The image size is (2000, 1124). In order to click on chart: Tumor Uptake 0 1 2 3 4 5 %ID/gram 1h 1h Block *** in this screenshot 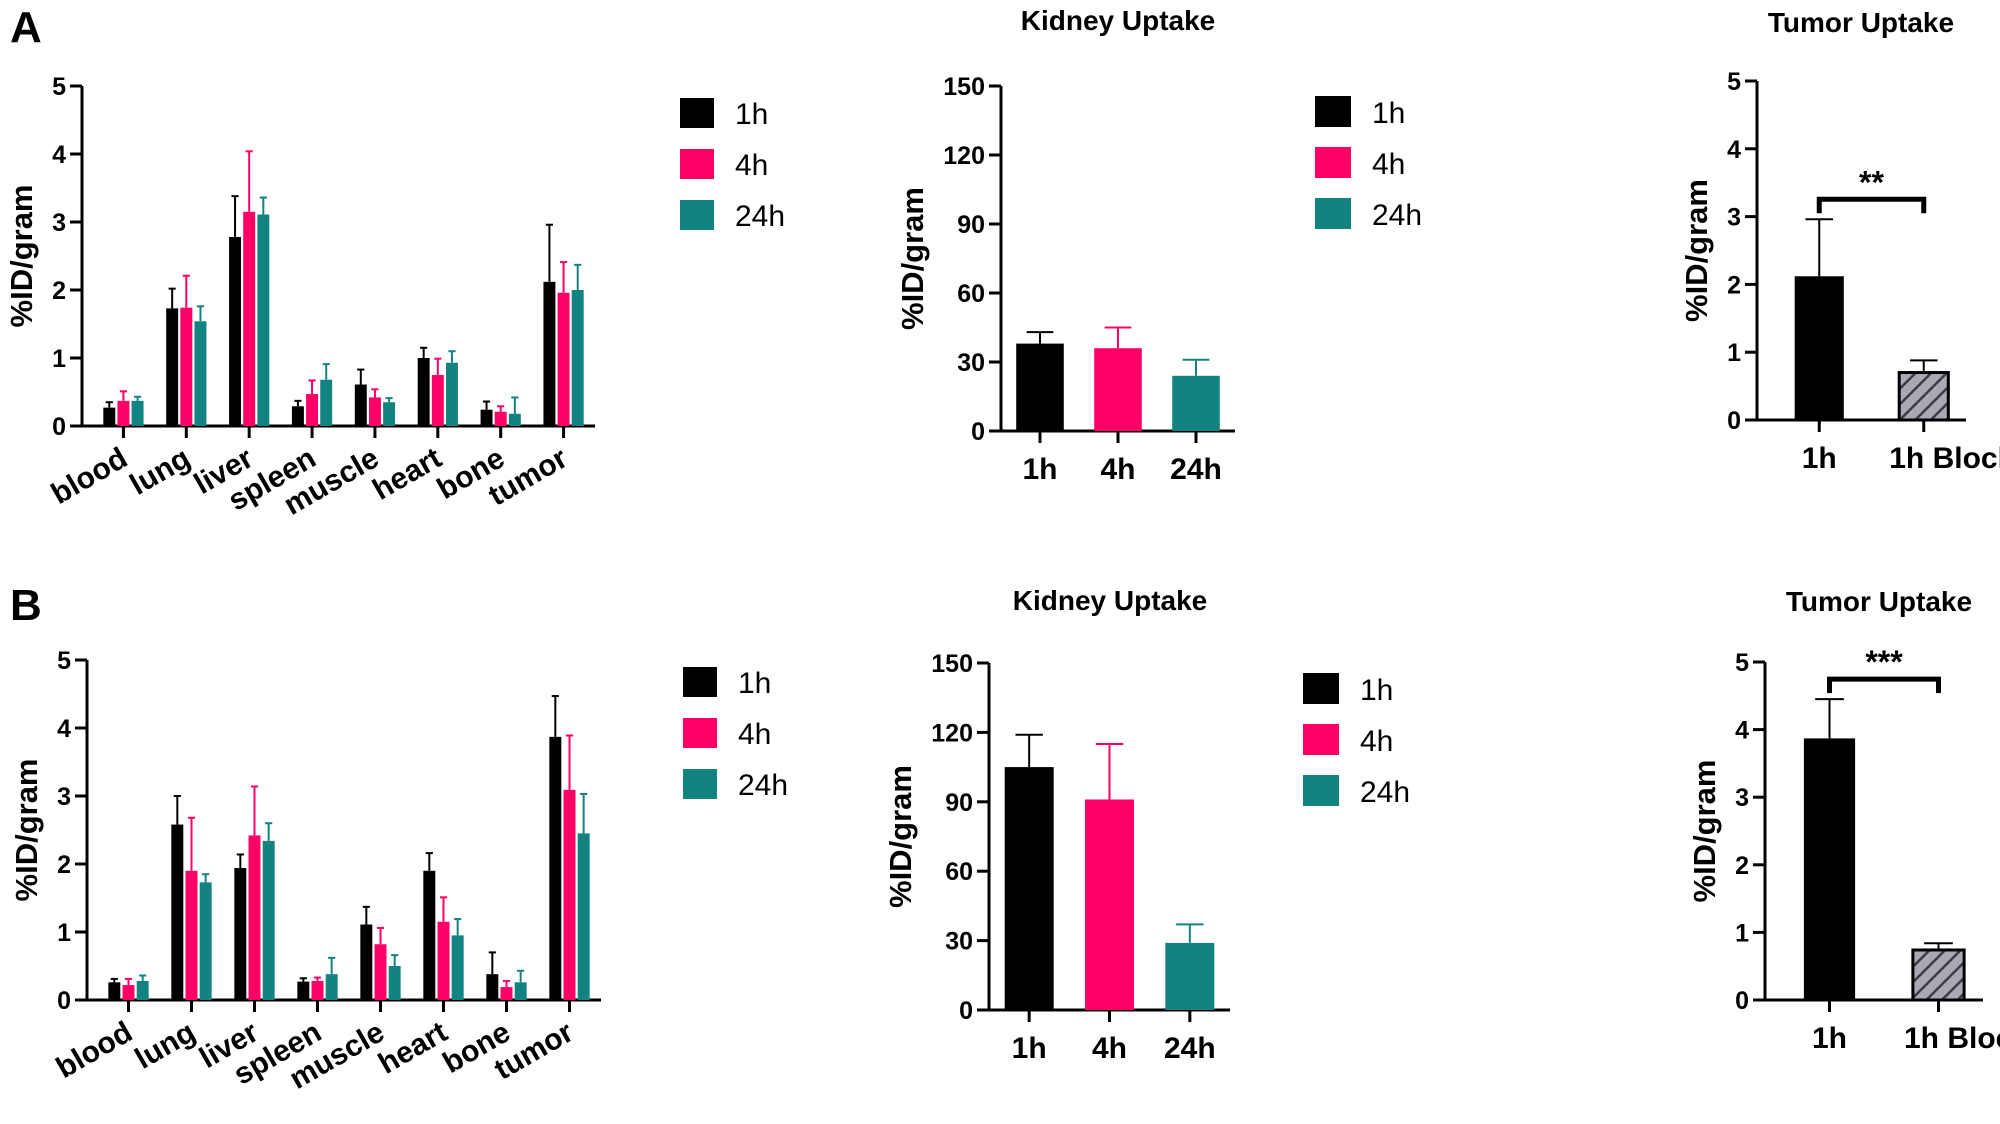, I will do `click(1843, 820)`.